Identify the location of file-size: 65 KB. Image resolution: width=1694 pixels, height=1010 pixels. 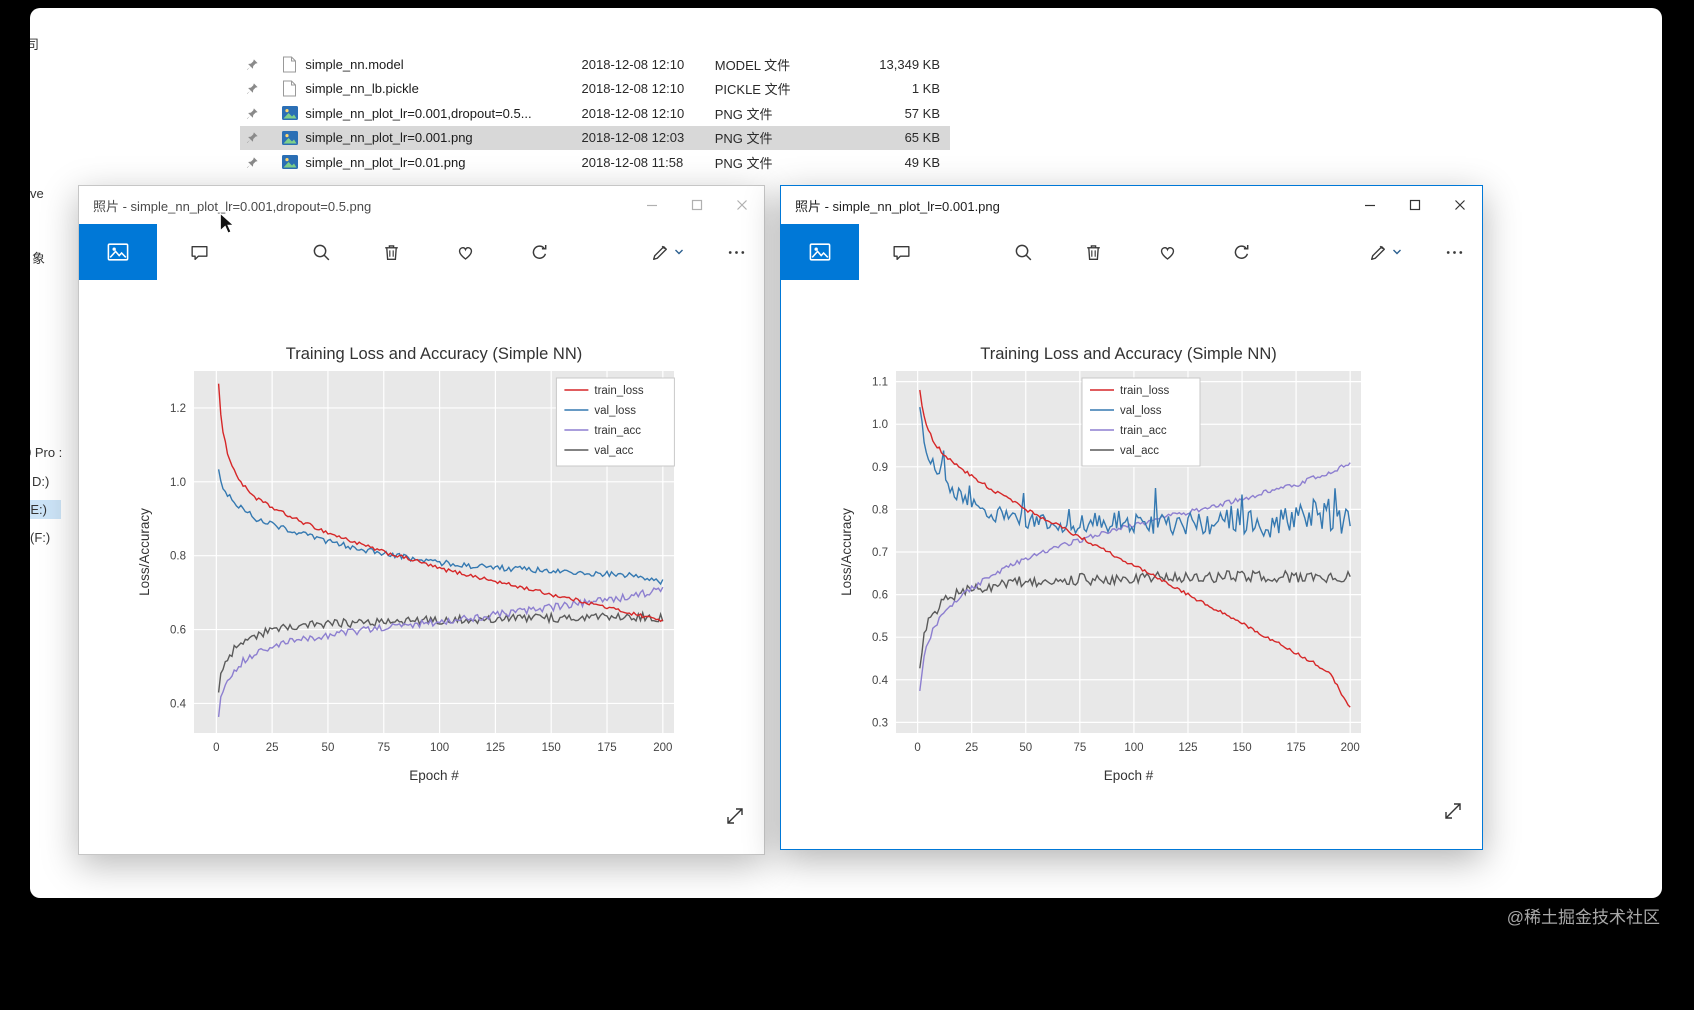
(922, 137).